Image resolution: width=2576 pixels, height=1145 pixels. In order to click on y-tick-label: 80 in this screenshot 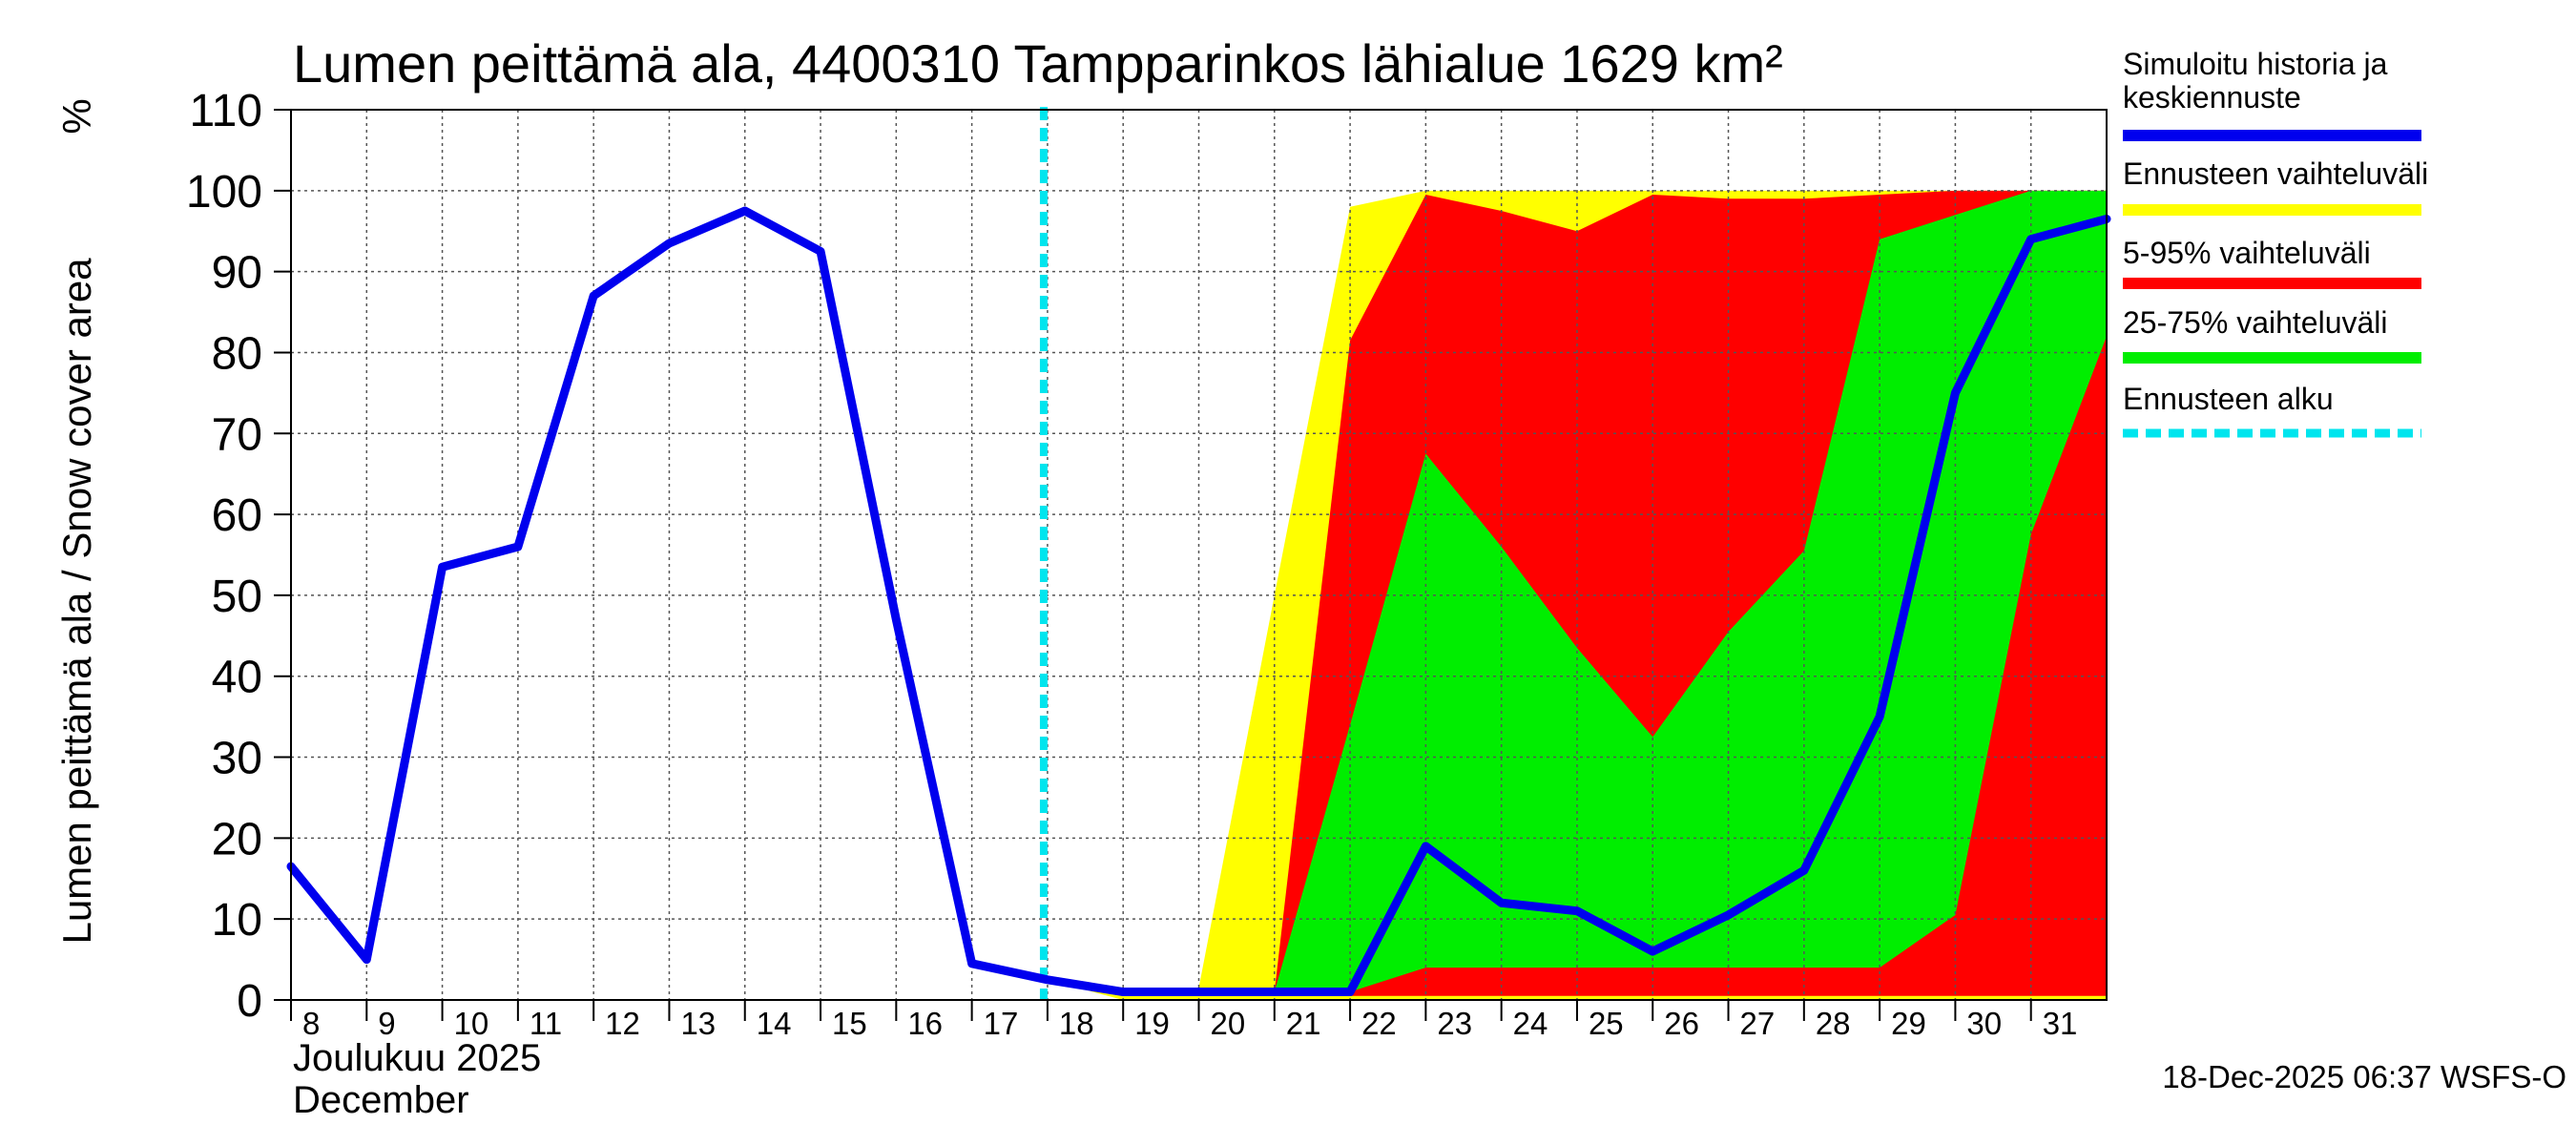, I will do `click(237, 353)`.